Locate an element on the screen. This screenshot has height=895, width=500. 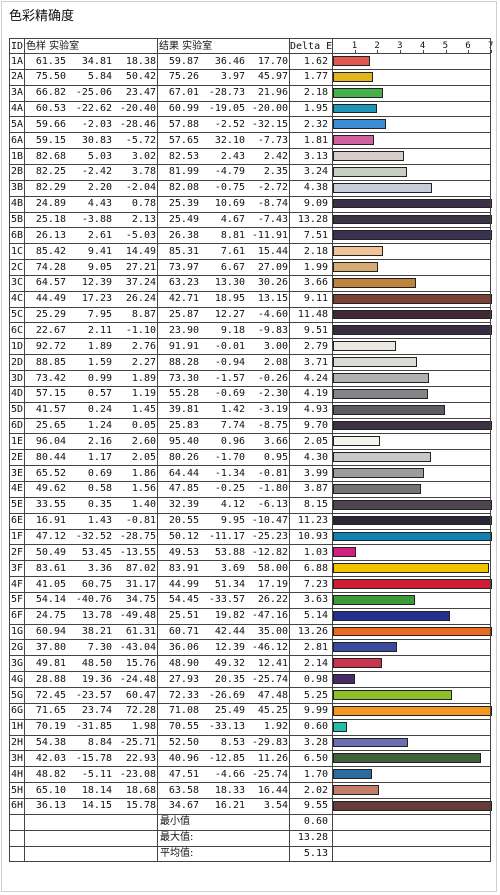
sample-lab-value: 75.50 is located at coordinates (50, 77).